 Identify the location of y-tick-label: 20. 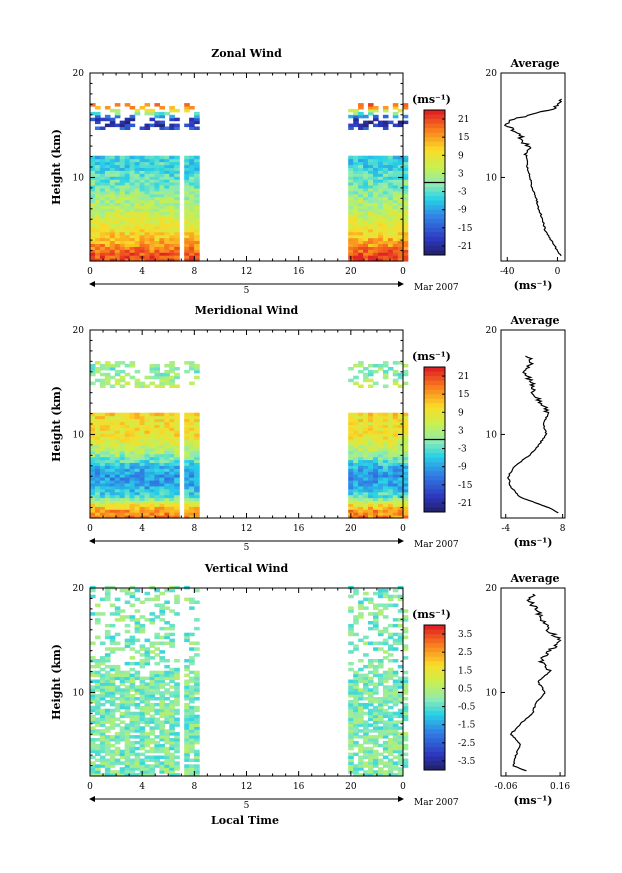
(79, 589).